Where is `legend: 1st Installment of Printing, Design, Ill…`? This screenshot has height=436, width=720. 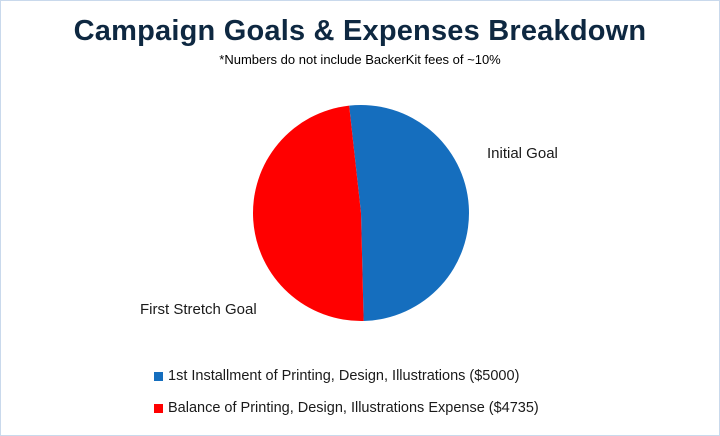
legend: 1st Installment of Printing, Design, Ill… is located at coordinates (346, 398).